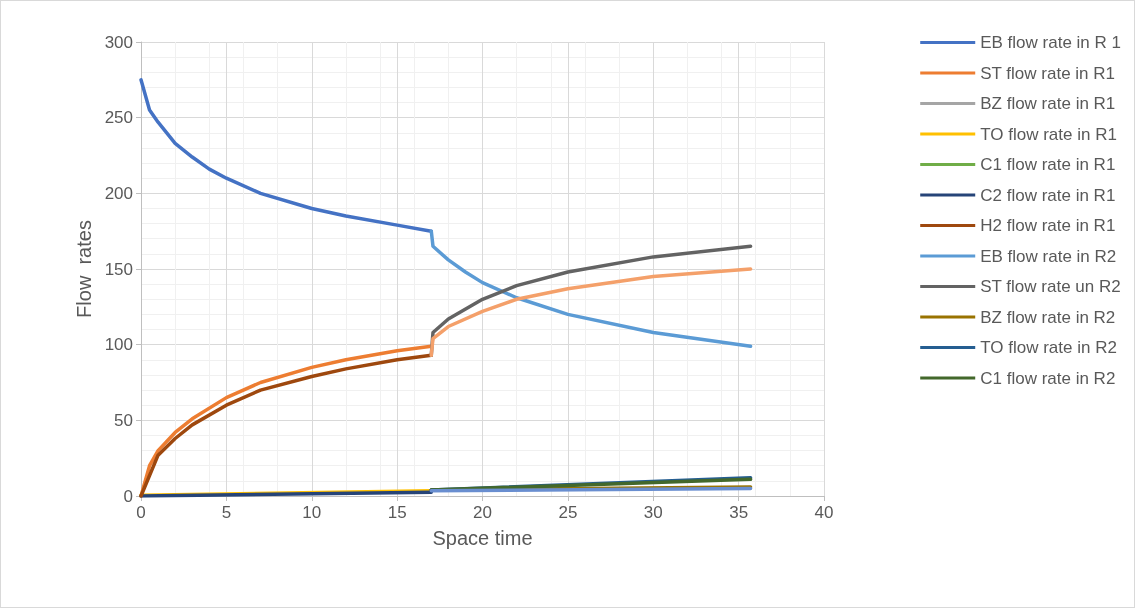 This screenshot has height=608, width=1135. I want to click on x-tick-label: 10, so click(312, 512).